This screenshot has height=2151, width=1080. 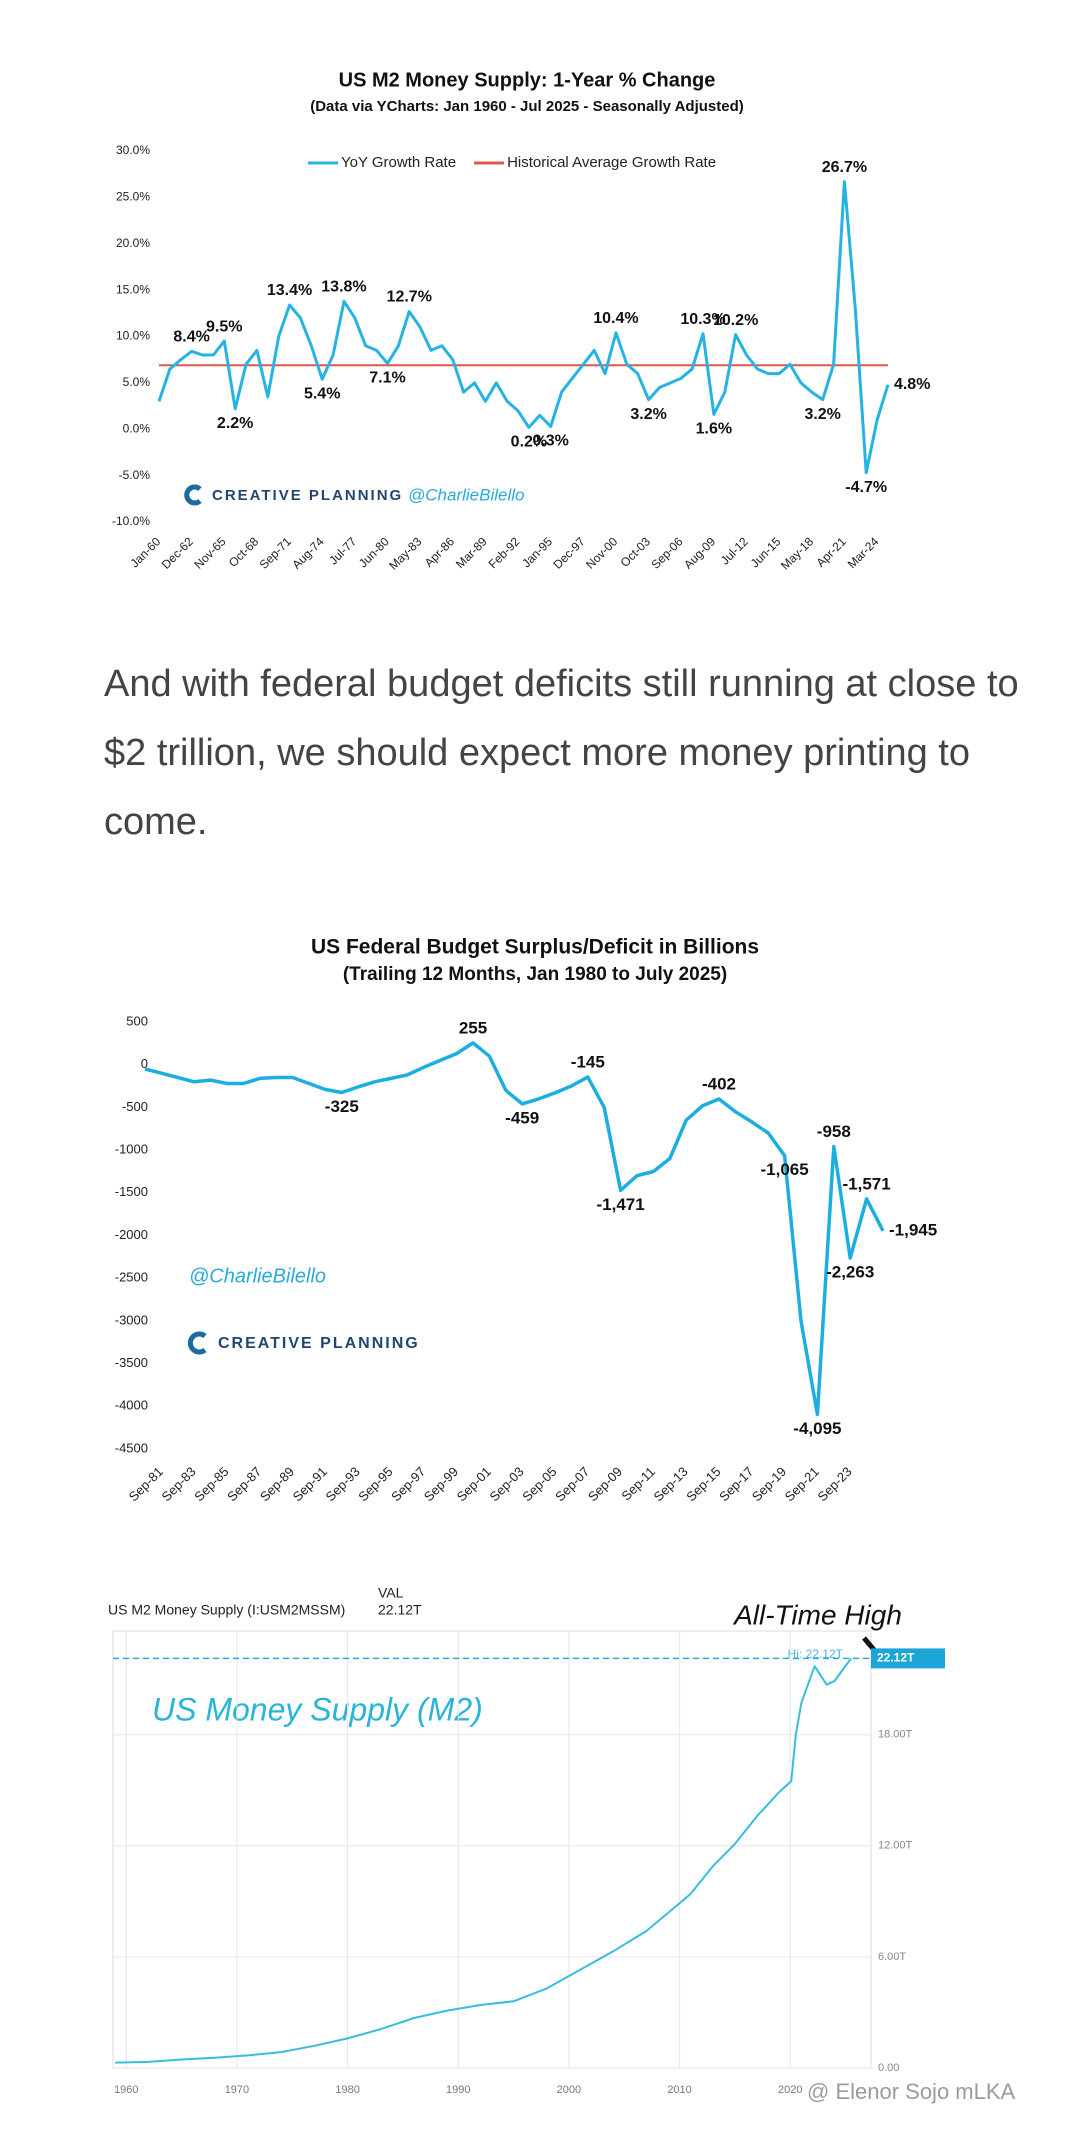 What do you see at coordinates (131, 1149) in the screenshot?
I see `y-tick-label: -1000` at bounding box center [131, 1149].